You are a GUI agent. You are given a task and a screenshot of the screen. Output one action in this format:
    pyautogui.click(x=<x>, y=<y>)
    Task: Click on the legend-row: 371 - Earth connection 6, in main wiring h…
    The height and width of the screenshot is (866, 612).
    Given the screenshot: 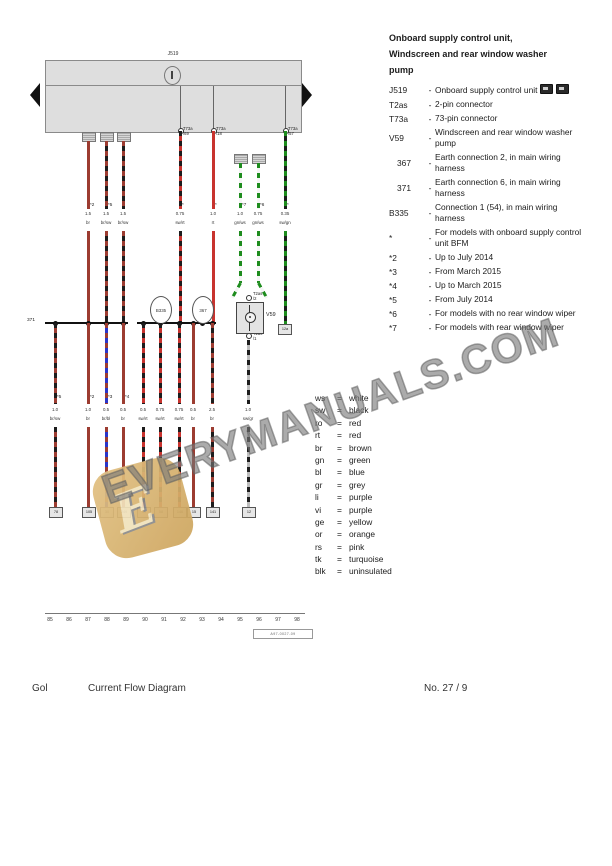 What is the action you would take?
    pyautogui.click(x=490, y=188)
    